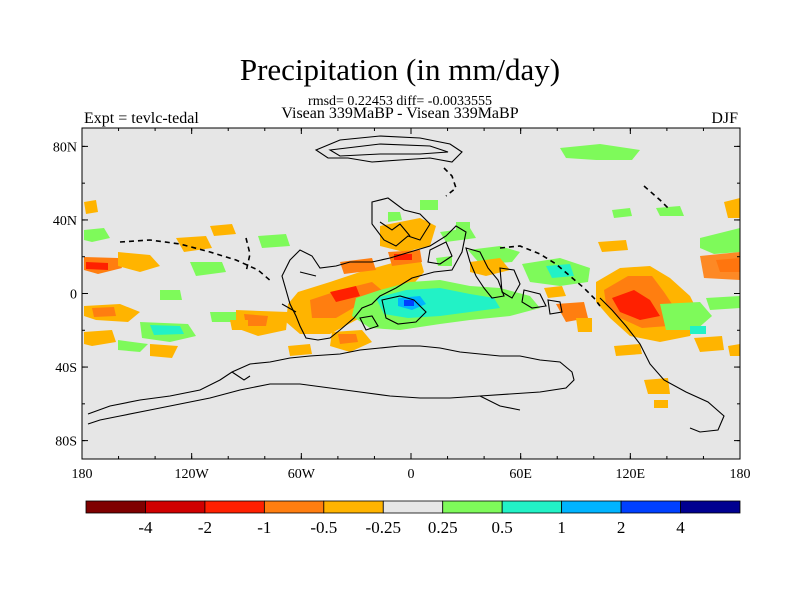 The width and height of the screenshot is (800, 600). Describe the element at coordinates (561, 527) in the screenshot. I see `colorbar-label: 1` at that location.